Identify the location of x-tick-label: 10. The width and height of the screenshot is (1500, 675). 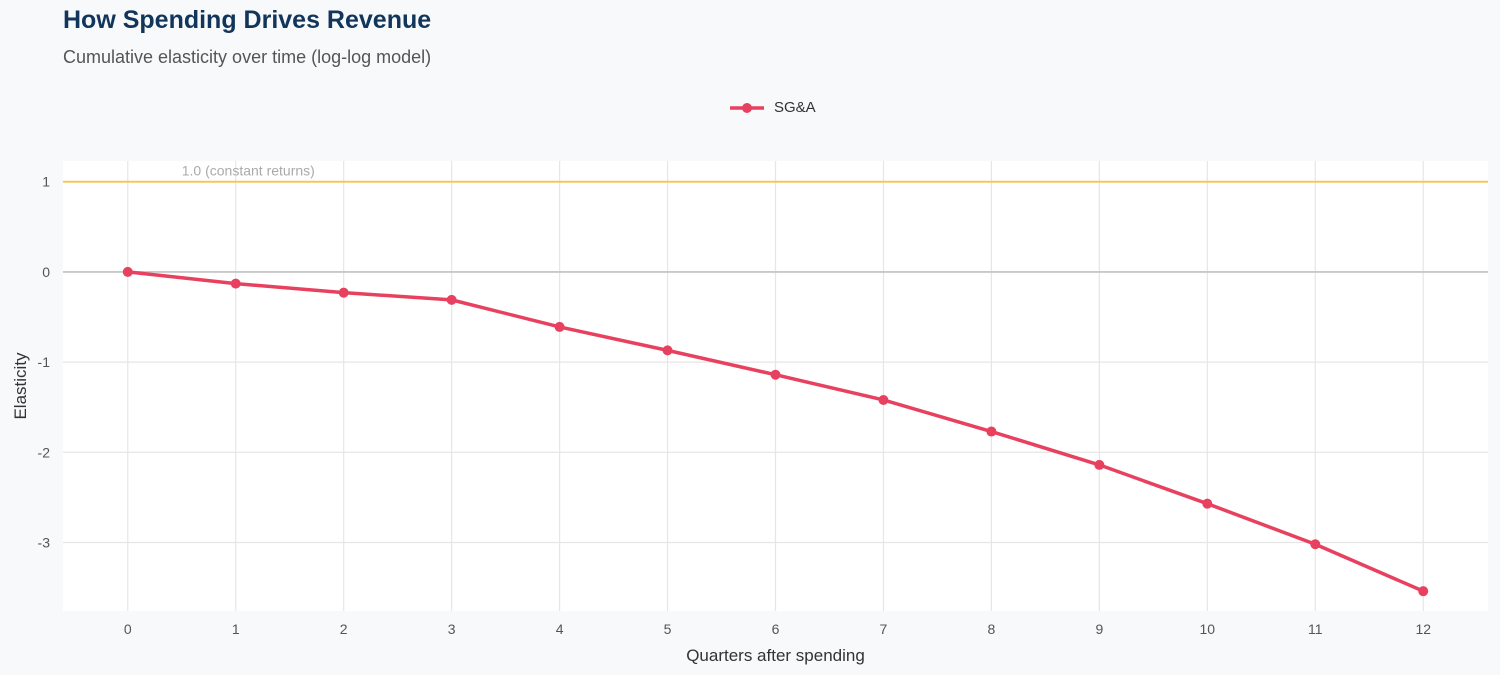
(1208, 629).